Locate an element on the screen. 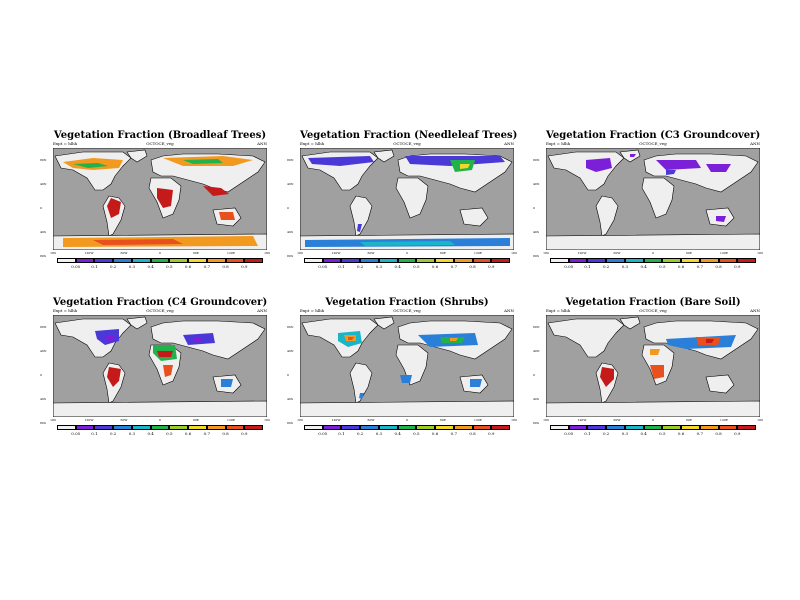 The height and width of the screenshot is (600, 800). panel-title: Vegetation Fraction (C4 Groundcover) is located at coordinates (160, 302).